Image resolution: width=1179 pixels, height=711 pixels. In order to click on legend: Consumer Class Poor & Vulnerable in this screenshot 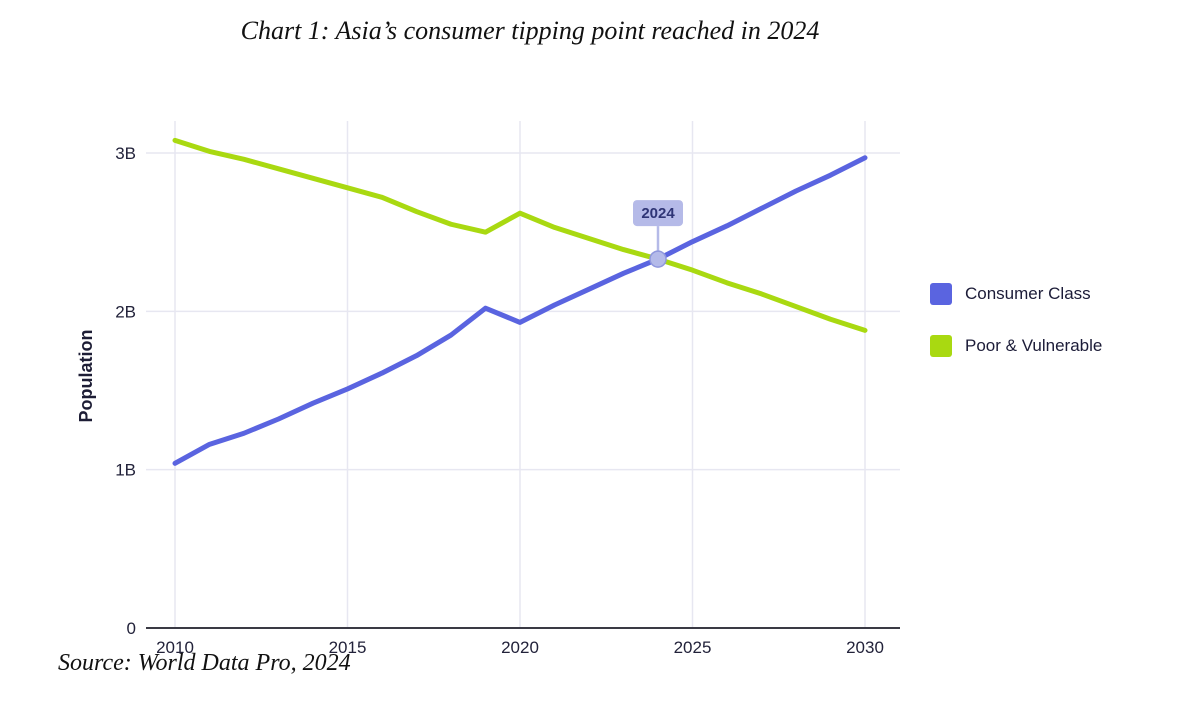, I will do `click(1016, 335)`.